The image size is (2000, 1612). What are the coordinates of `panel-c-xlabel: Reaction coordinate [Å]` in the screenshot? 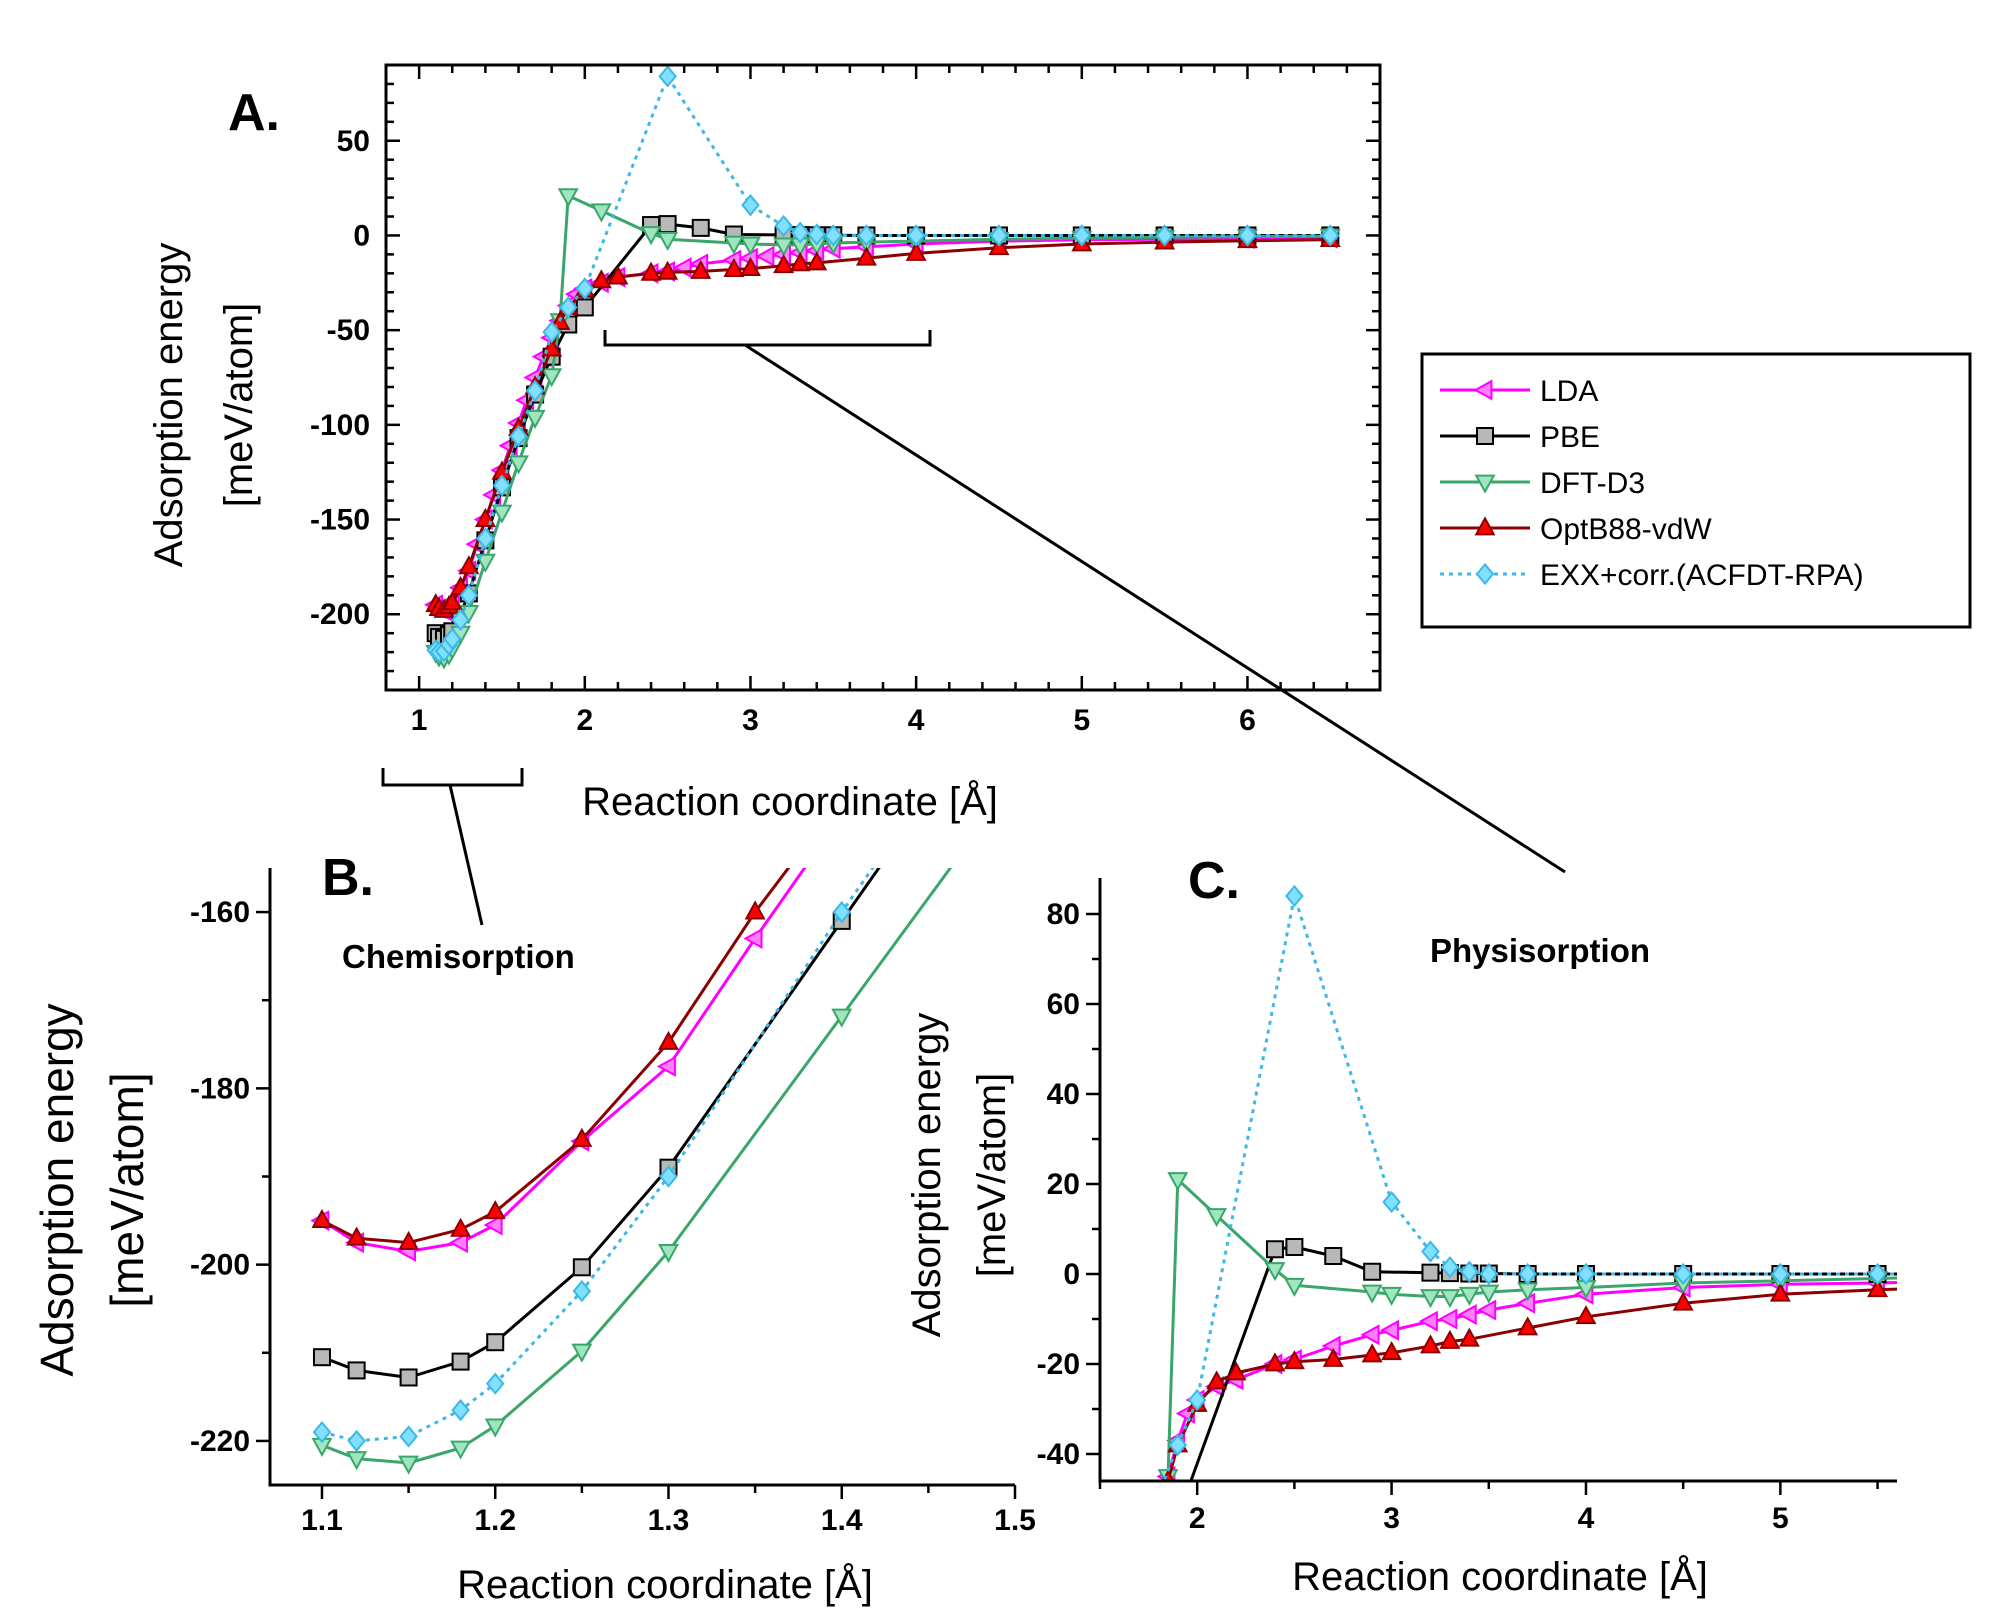 It's located at (1500, 1576).